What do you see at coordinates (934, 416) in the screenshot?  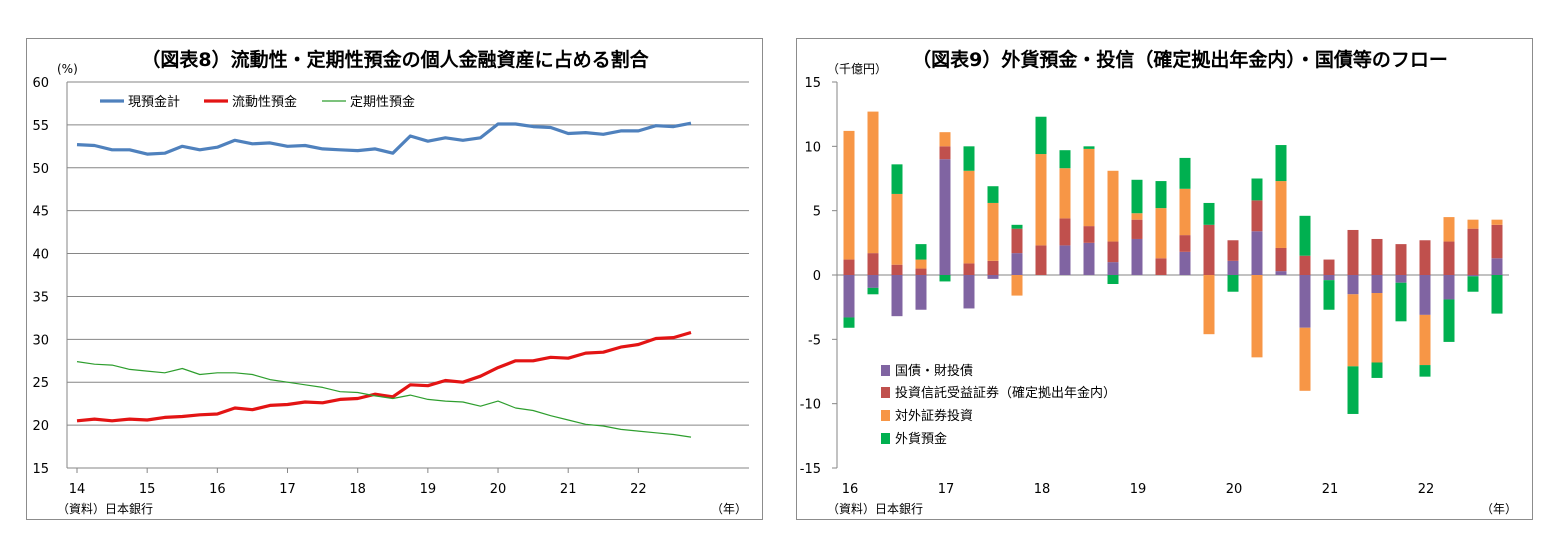 I see `legend-label: 対外証券投資` at bounding box center [934, 416].